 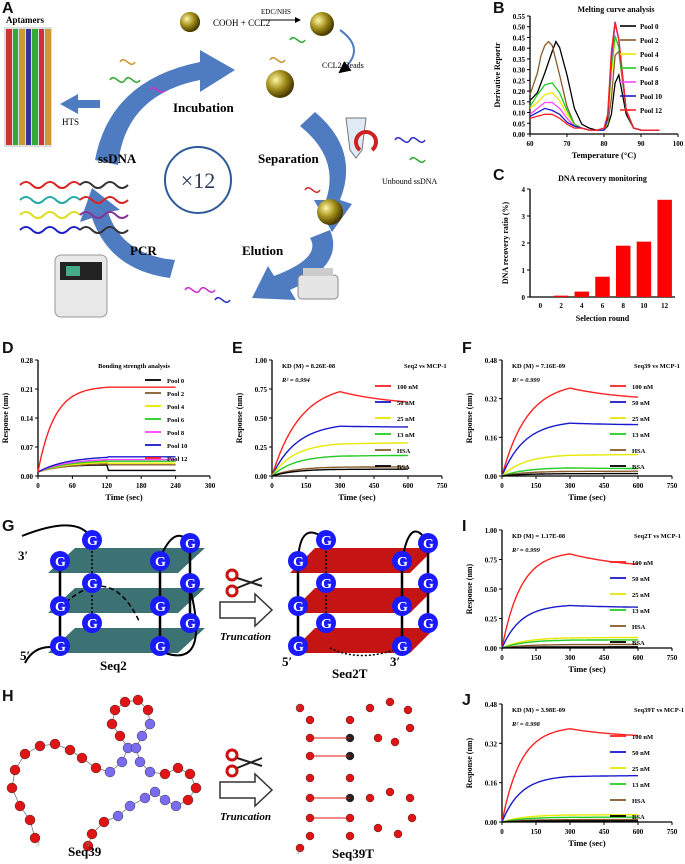 What do you see at coordinates (638, 467) in the screenshot?
I see `legend-entry: BSA` at bounding box center [638, 467].